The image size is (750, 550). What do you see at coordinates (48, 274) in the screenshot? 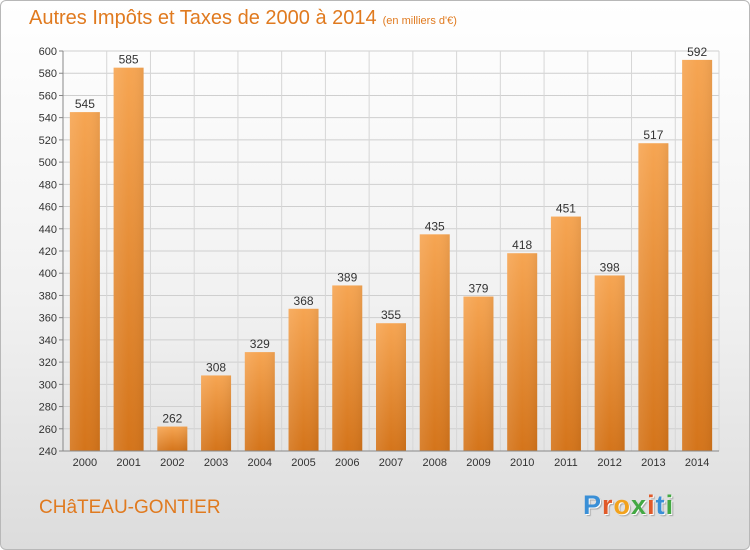
I see `y-tick-label: 400` at bounding box center [48, 274].